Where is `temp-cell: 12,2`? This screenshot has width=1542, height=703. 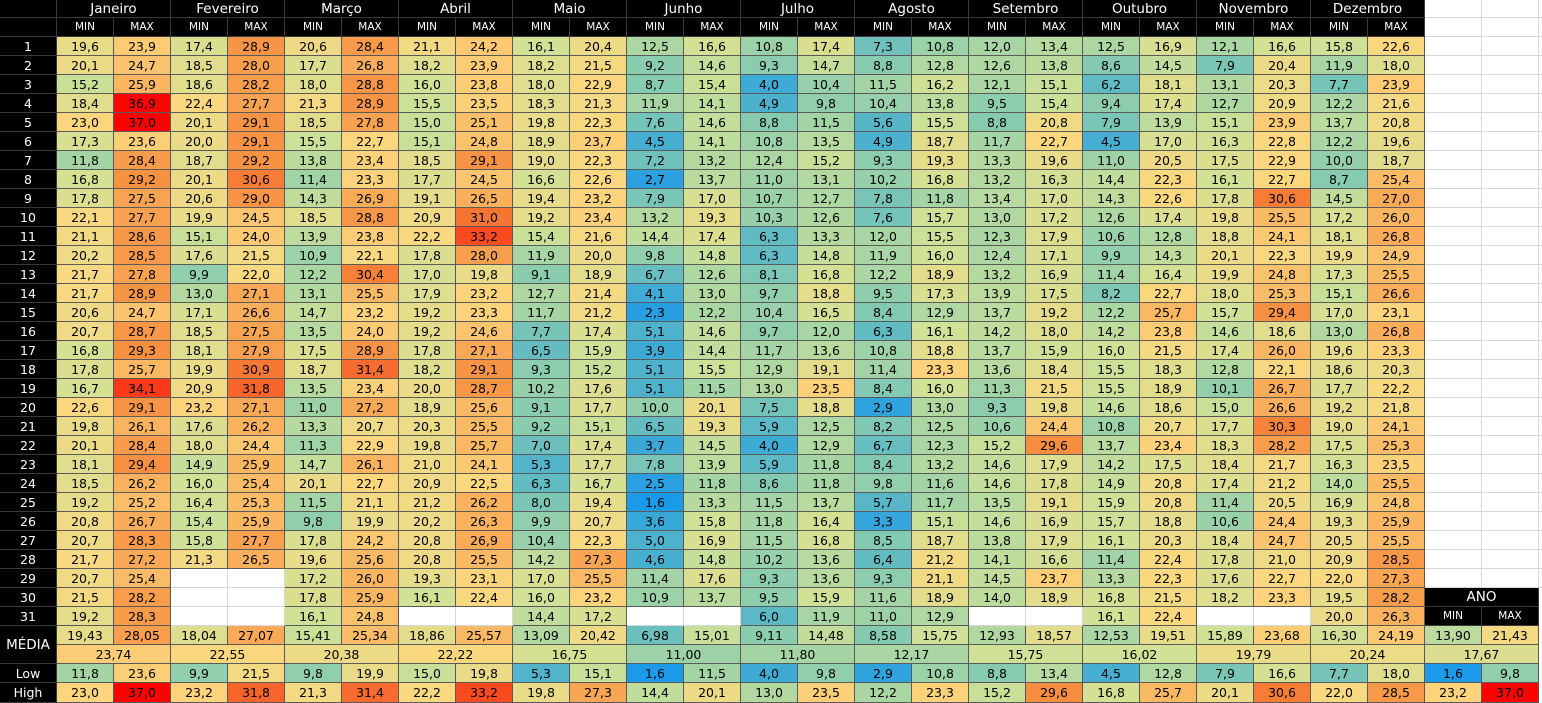 temp-cell: 12,2 is located at coordinates (1339, 103).